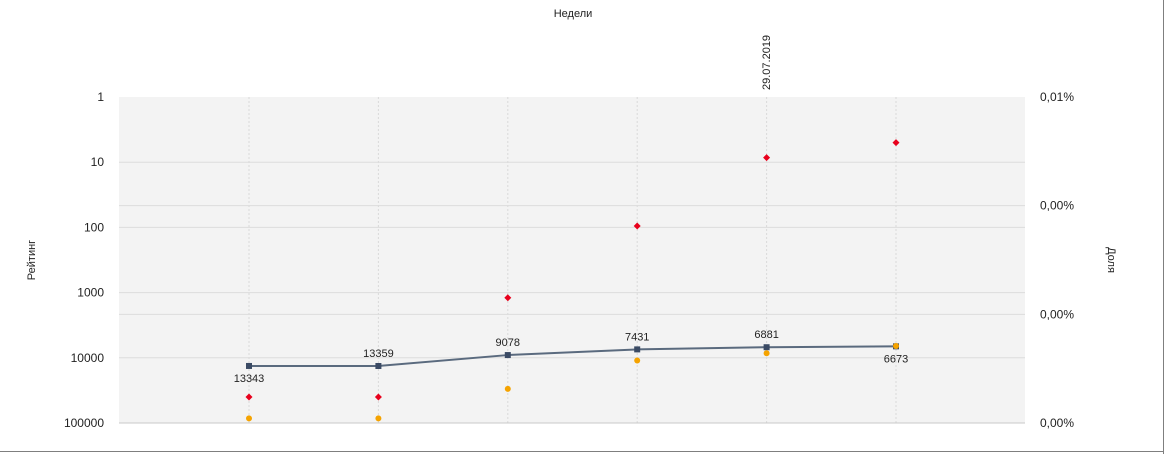 Image resolution: width=1171 pixels, height=459 pixels. I want to click on y-tick-label: 1, so click(100, 97).